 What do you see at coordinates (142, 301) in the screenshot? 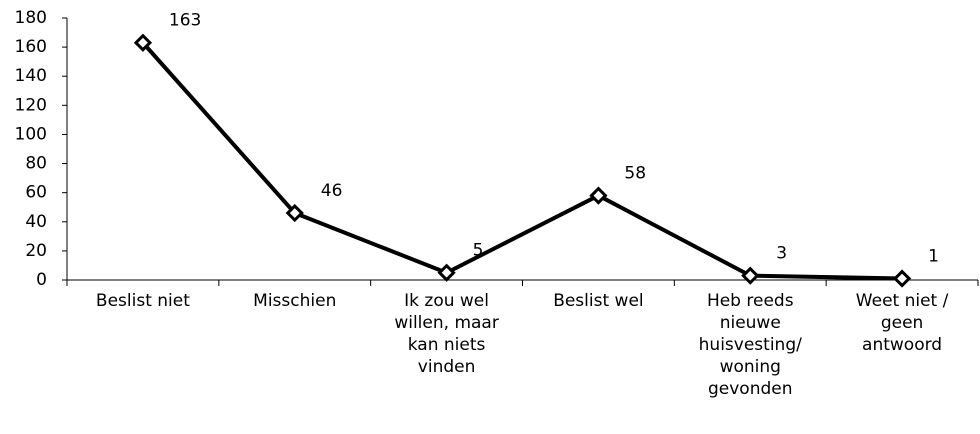
I see `x-tick-label: Beslist niet` at bounding box center [142, 301].